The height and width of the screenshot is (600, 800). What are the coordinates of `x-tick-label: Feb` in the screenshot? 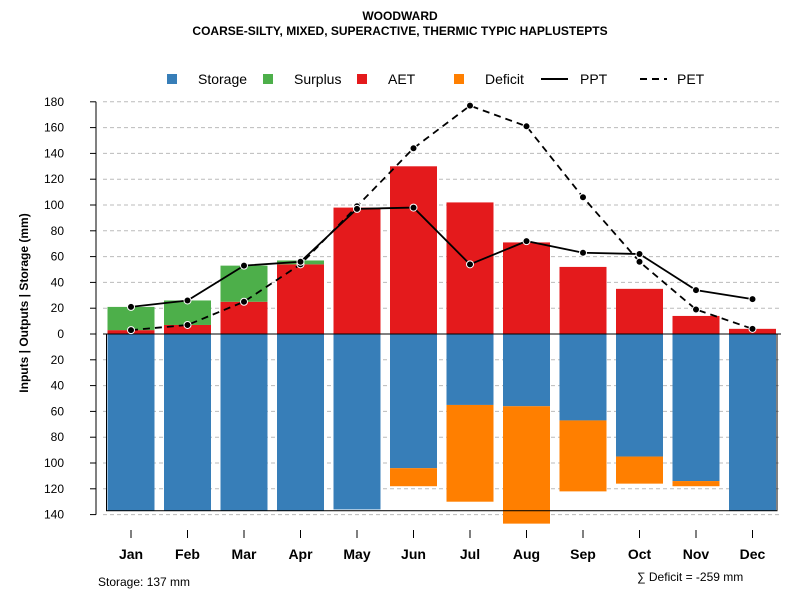 It's located at (187, 554).